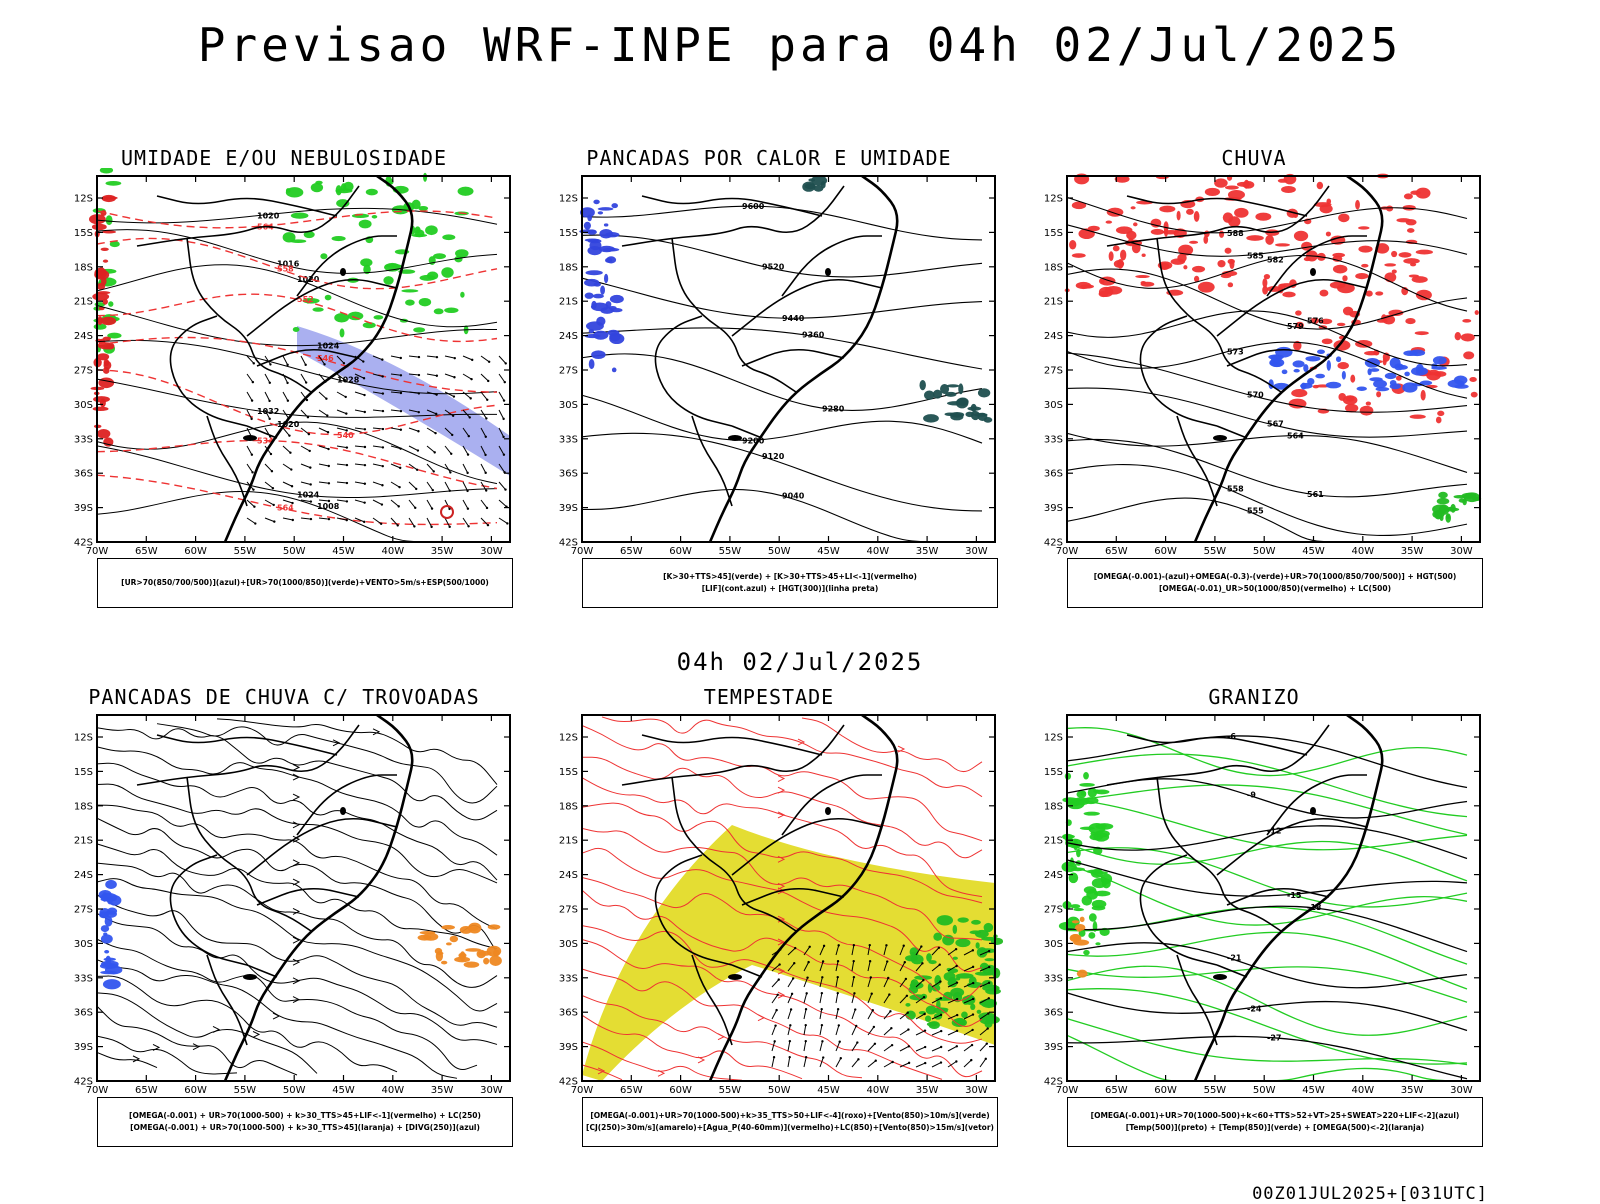  What do you see at coordinates (1267, 752) in the screenshot?
I see `temp850-green-line` at bounding box center [1267, 752].